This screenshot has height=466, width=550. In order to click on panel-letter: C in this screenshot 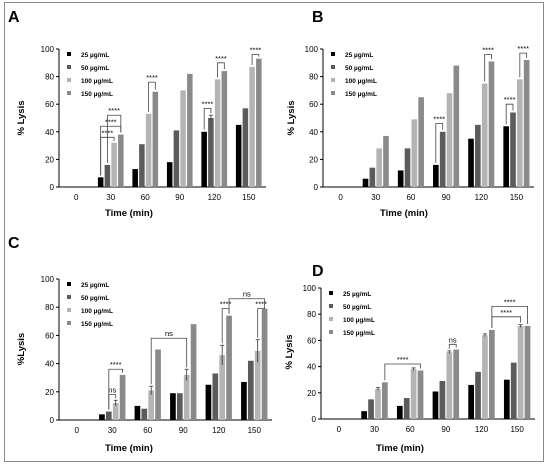, I will do `click(14, 243)`.